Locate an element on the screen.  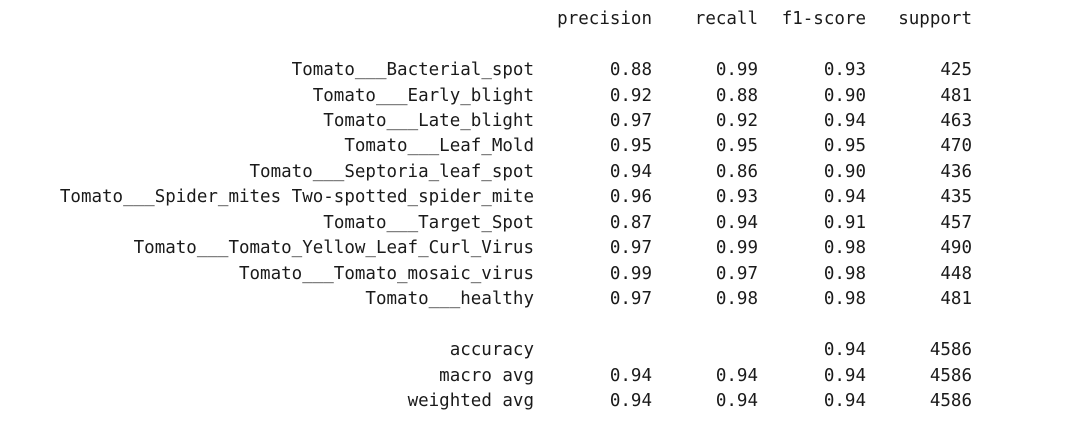
report-header-row: precision recall f1-score support is located at coordinates (534, 19).